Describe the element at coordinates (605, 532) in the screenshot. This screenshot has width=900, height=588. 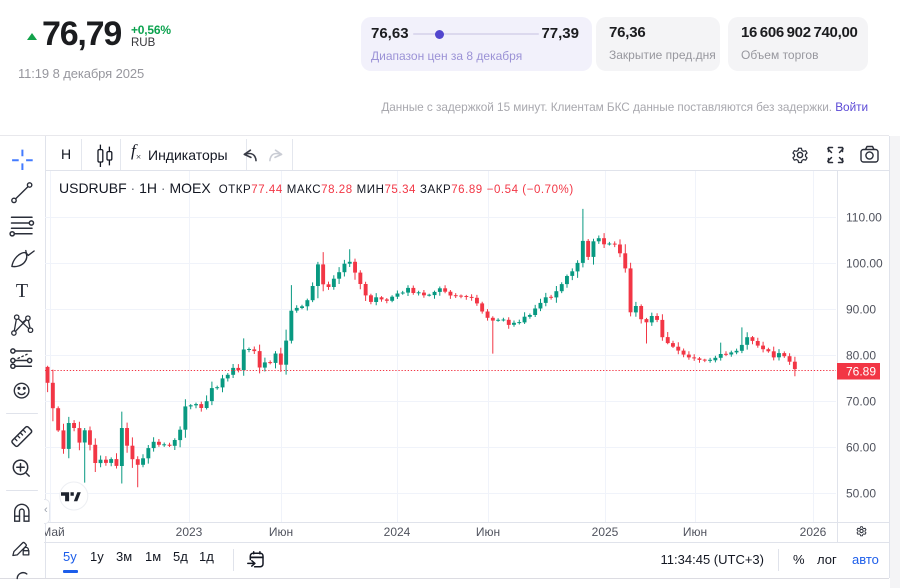
I see `svg-text: 2025` at that location.